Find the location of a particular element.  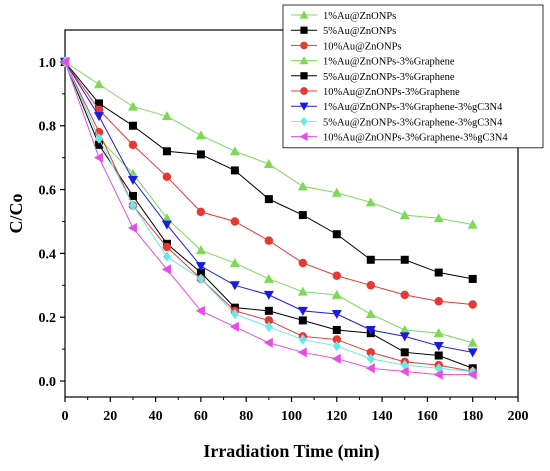

x-axis: 0 20 40 60 80 100 120 140 160 180 200 is located at coordinates (295, 410).